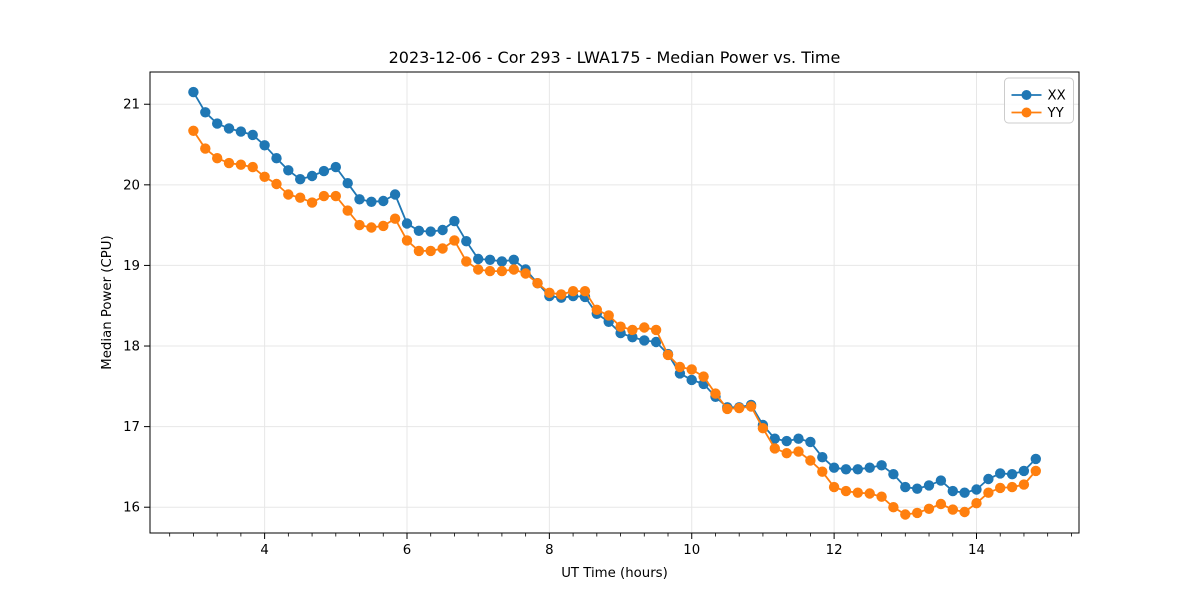  Describe the element at coordinates (1056, 113) in the screenshot. I see `legend-entry-label: YY` at that location.